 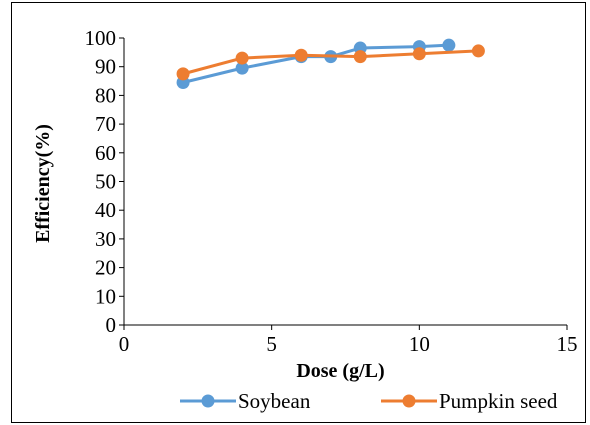 I want to click on y-tick-label: 50, so click(x=105, y=182).